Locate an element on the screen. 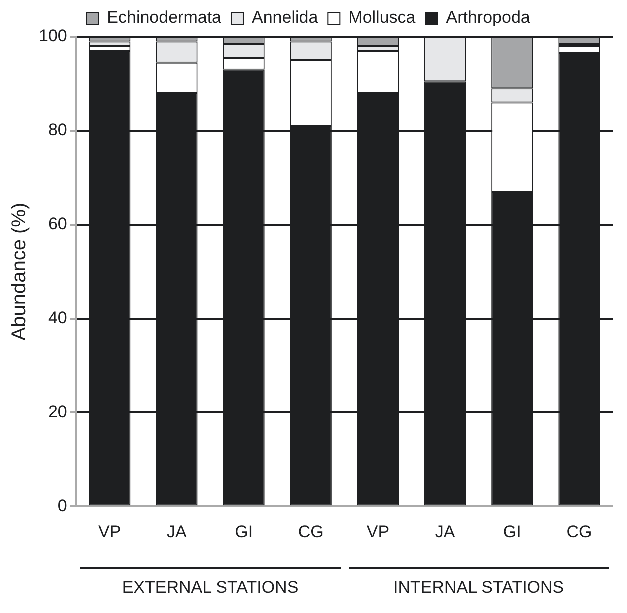 The width and height of the screenshot is (627, 613). text: INTERNAL STATIONS is located at coordinates (479, 588).